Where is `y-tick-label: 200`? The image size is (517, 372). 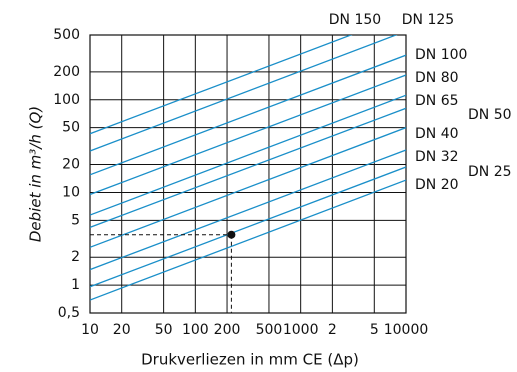
y-tick-label: 200 is located at coordinates (66, 72).